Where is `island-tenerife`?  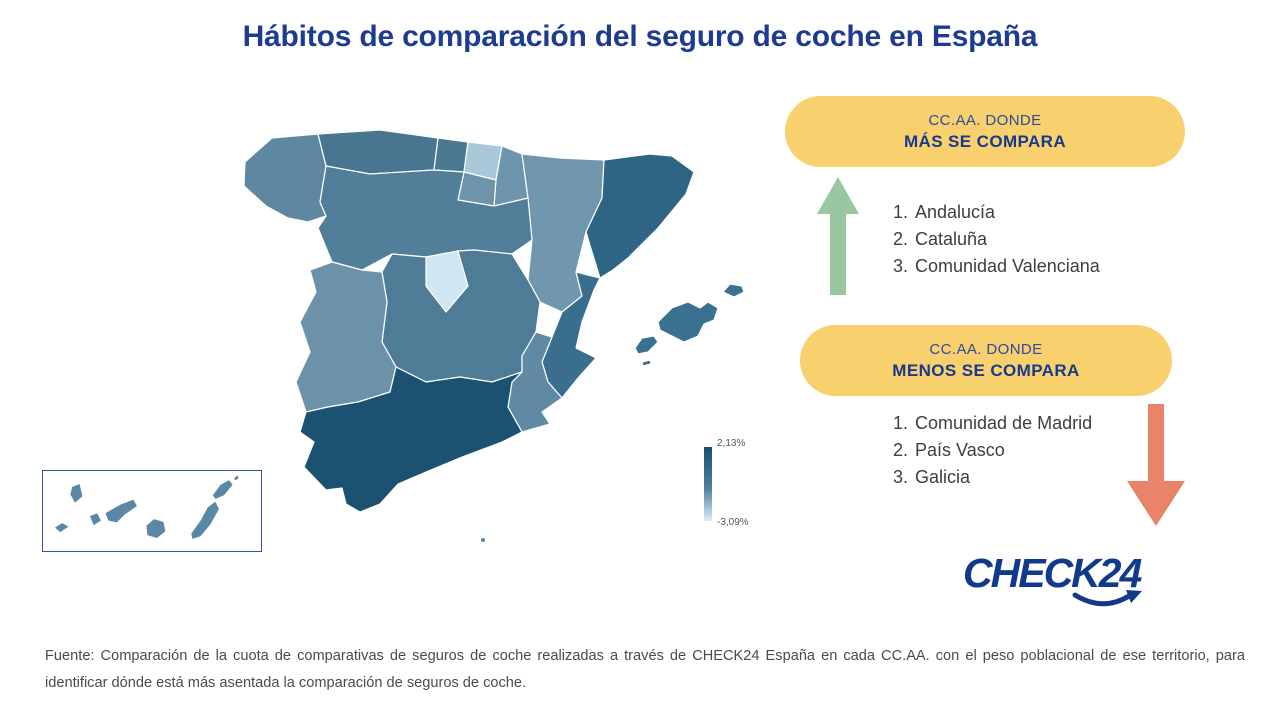 island-tenerife is located at coordinates (121, 511).